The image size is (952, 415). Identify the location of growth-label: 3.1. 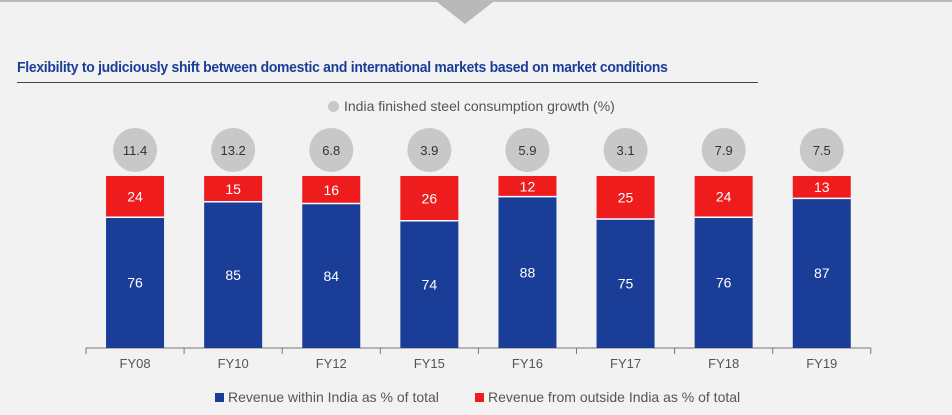
(626, 150).